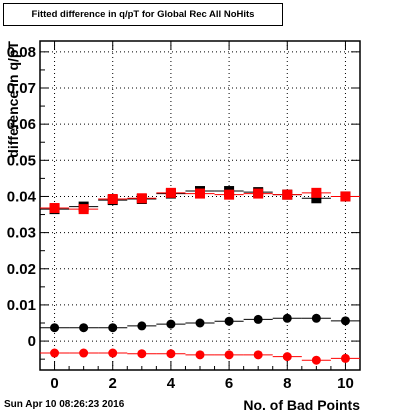 This screenshot has width=400, height=414. I want to click on y-tick-label: 0.01, so click(21, 305).